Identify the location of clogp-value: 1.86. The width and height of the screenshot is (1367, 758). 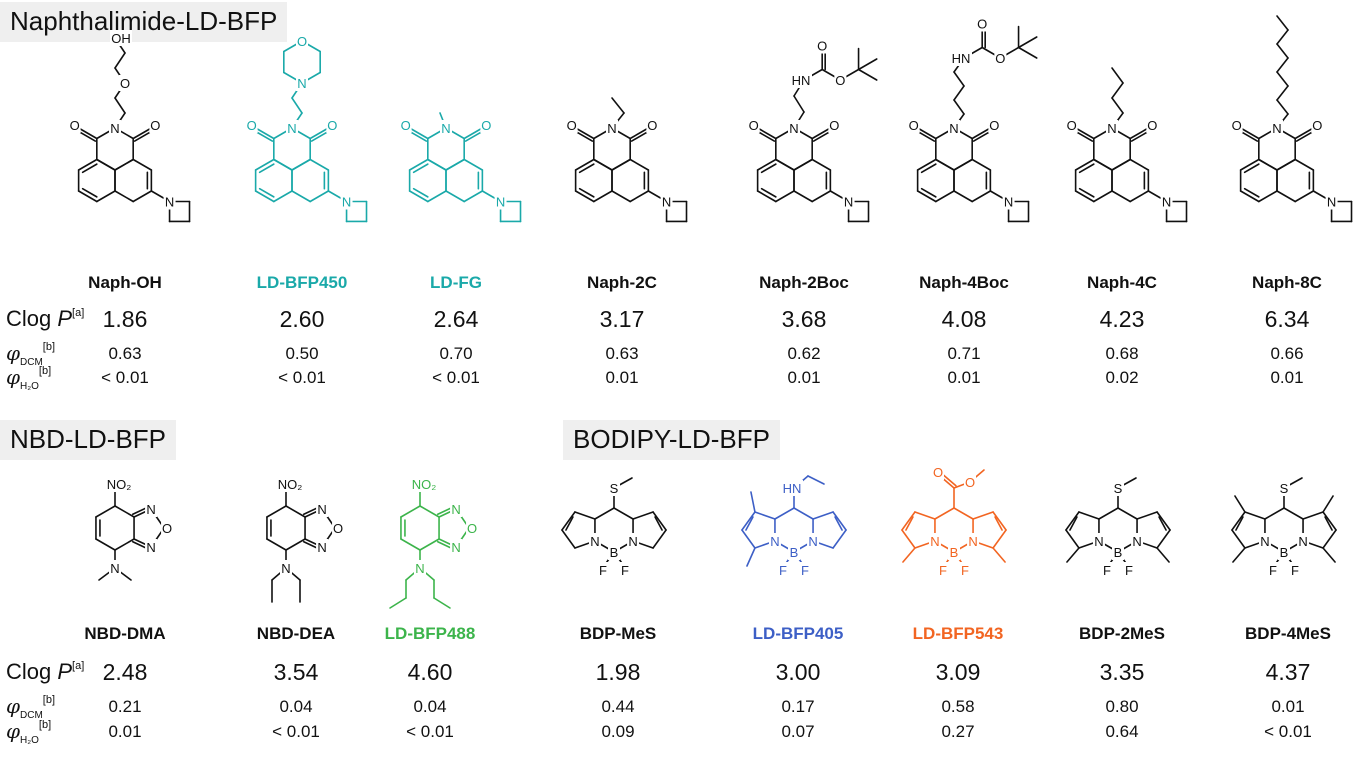
(125, 319).